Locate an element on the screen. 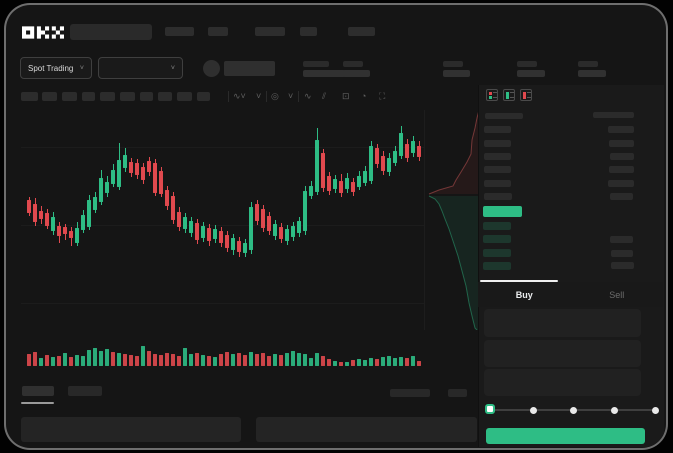 Image resolution: width=673 pixels, height=453 pixels. fullscreen-icon: ⛶ is located at coordinates (382, 96).